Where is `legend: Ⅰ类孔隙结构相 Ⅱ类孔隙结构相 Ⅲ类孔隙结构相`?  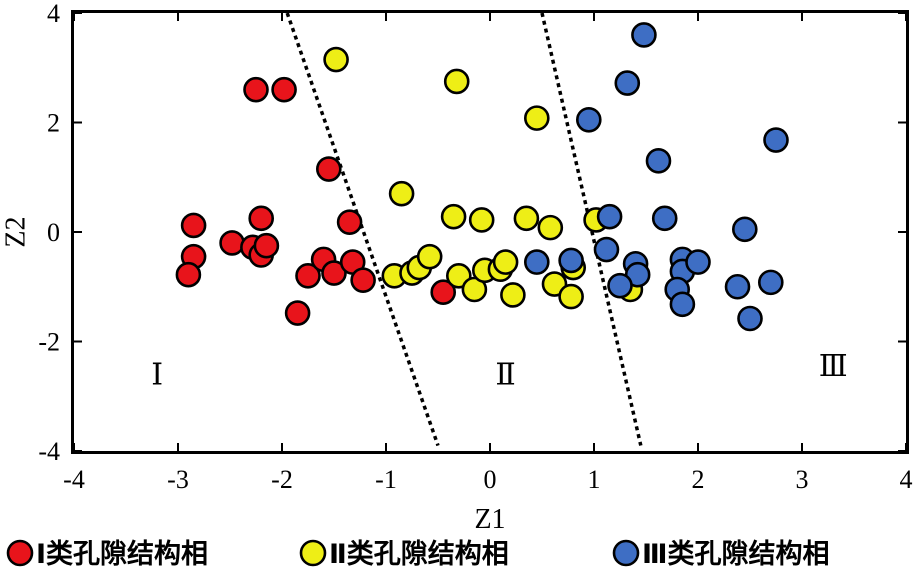 legend: Ⅰ类孔隙结构相 Ⅱ类孔隙结构相 Ⅲ类孔隙结构相 is located at coordinates (418, 554).